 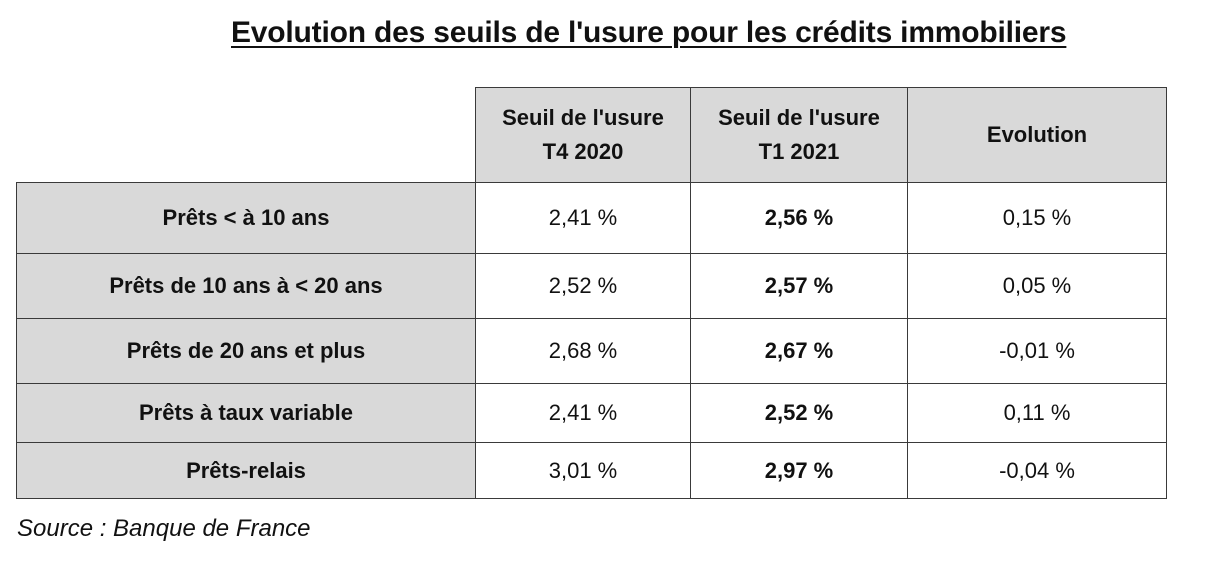 I want to click on table-row: Prêts-relais 3,01 % 2,97 % -0,04 %, so click(x=591, y=470).